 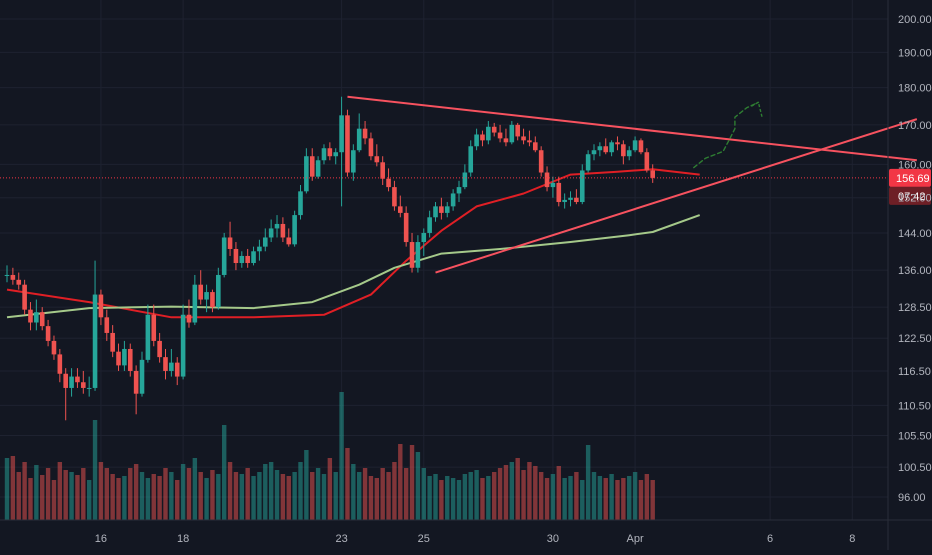 What do you see at coordinates (466, 532) in the screenshot?
I see `time-axis: 16 18 23 25 30 Apr 6 8` at bounding box center [466, 532].